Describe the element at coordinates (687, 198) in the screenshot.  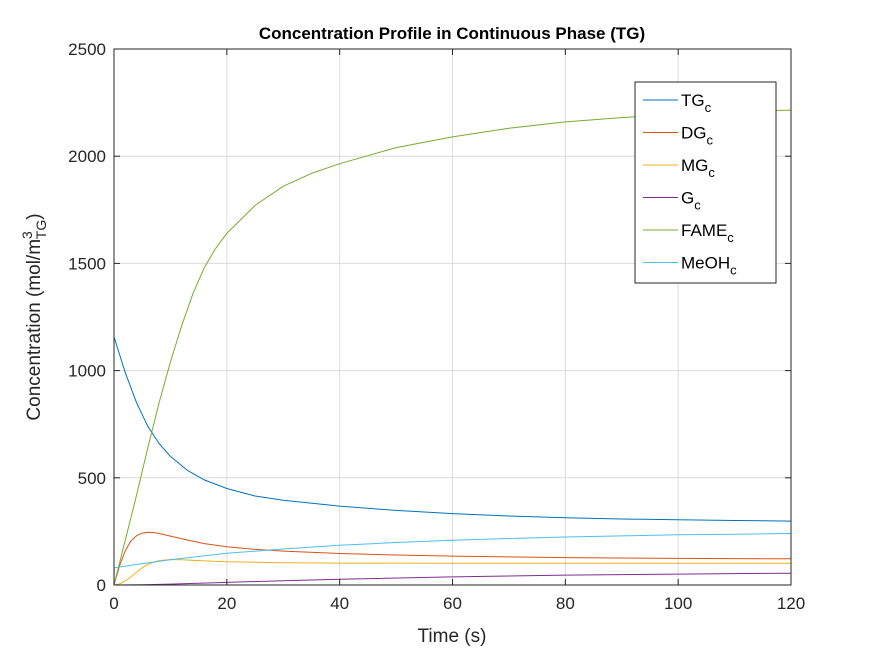
I see `legend-label-name: G` at that location.